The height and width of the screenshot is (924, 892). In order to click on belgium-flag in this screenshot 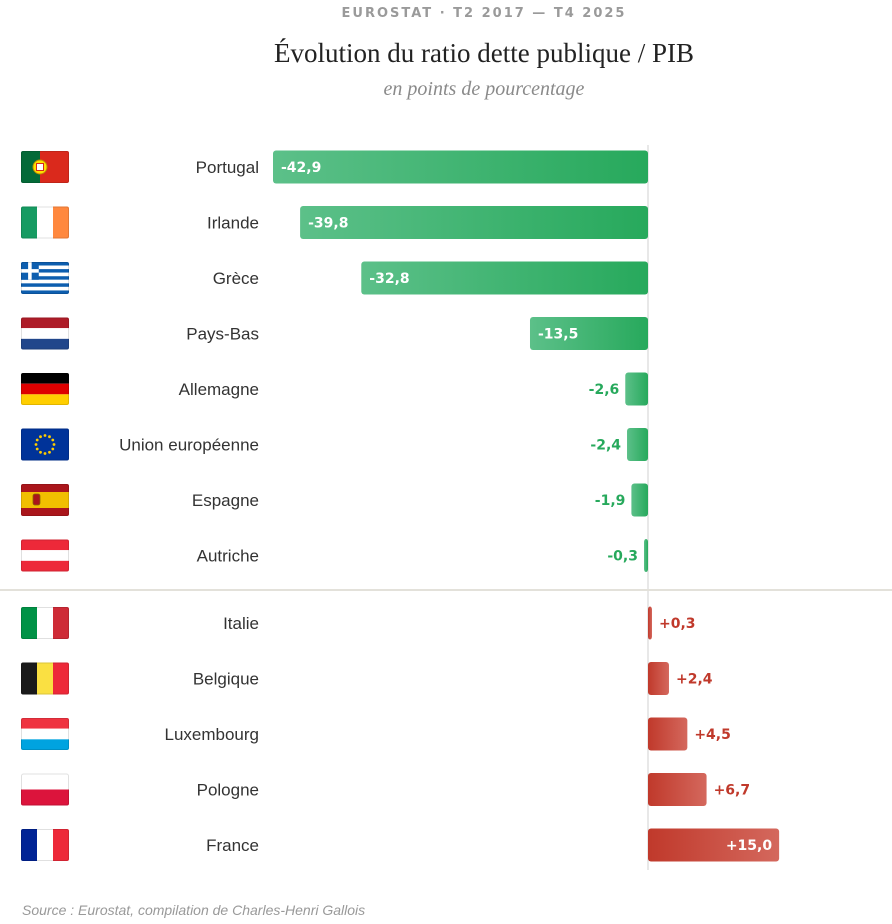, I will do `click(45, 678)`.